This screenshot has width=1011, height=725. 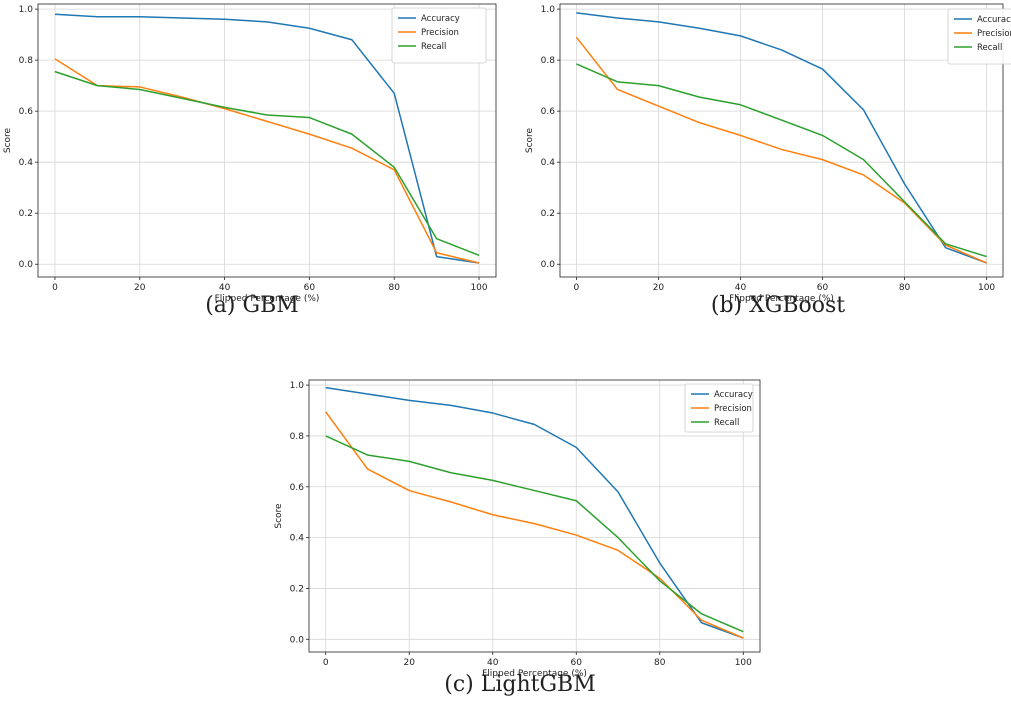 What do you see at coordinates (252, 305) in the screenshot?
I see `caption-gbm: (a) GBM` at bounding box center [252, 305].